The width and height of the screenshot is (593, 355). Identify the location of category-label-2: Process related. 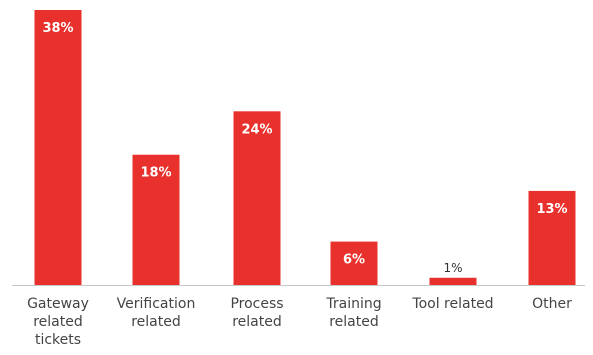
(256, 313).